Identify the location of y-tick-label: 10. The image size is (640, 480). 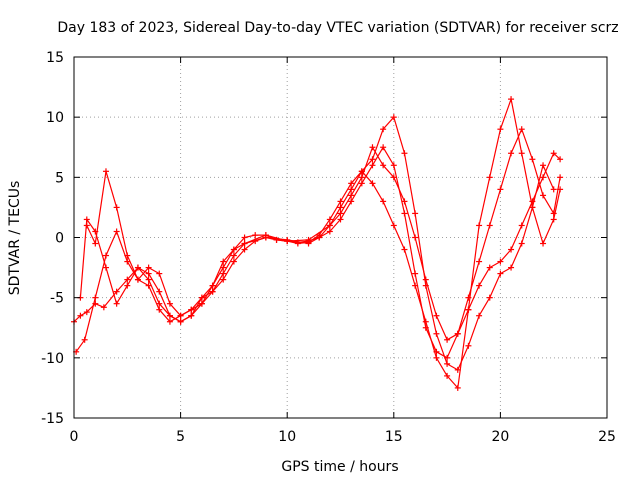
(55, 118).